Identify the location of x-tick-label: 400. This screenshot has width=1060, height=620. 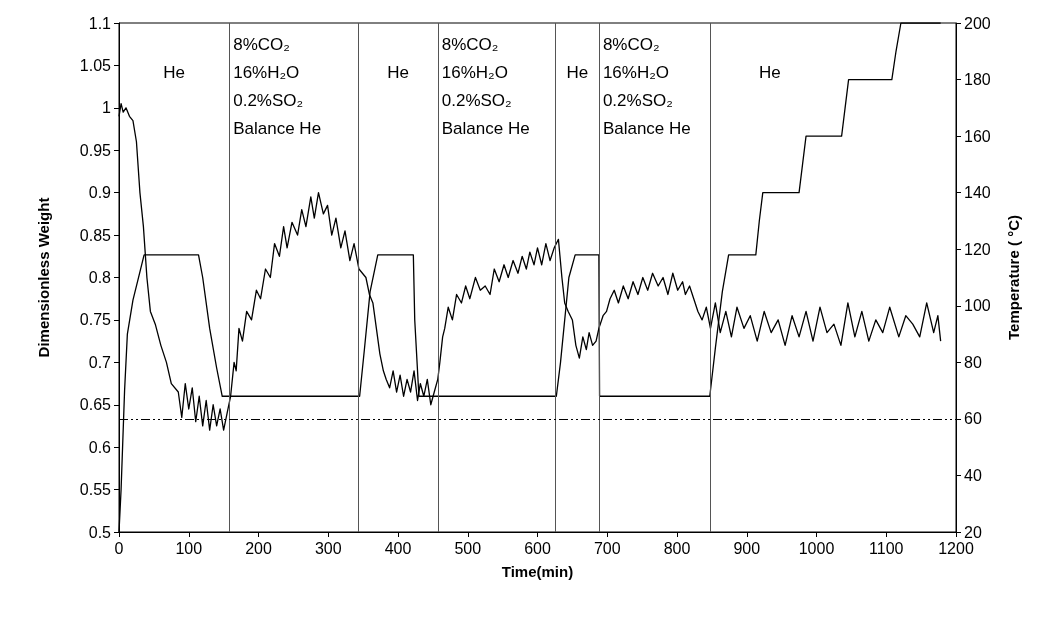
(398, 548).